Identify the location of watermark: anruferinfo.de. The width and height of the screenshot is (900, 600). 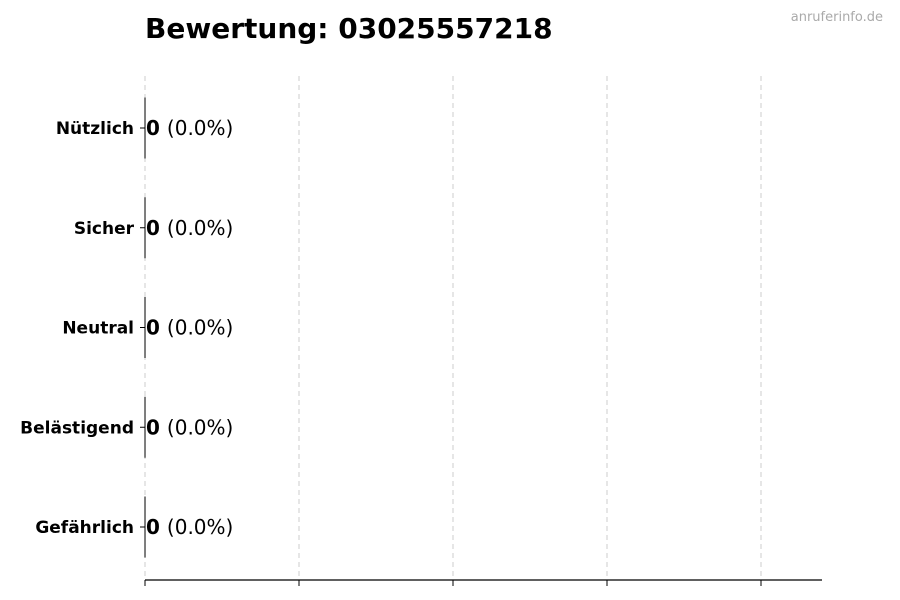
(836, 17).